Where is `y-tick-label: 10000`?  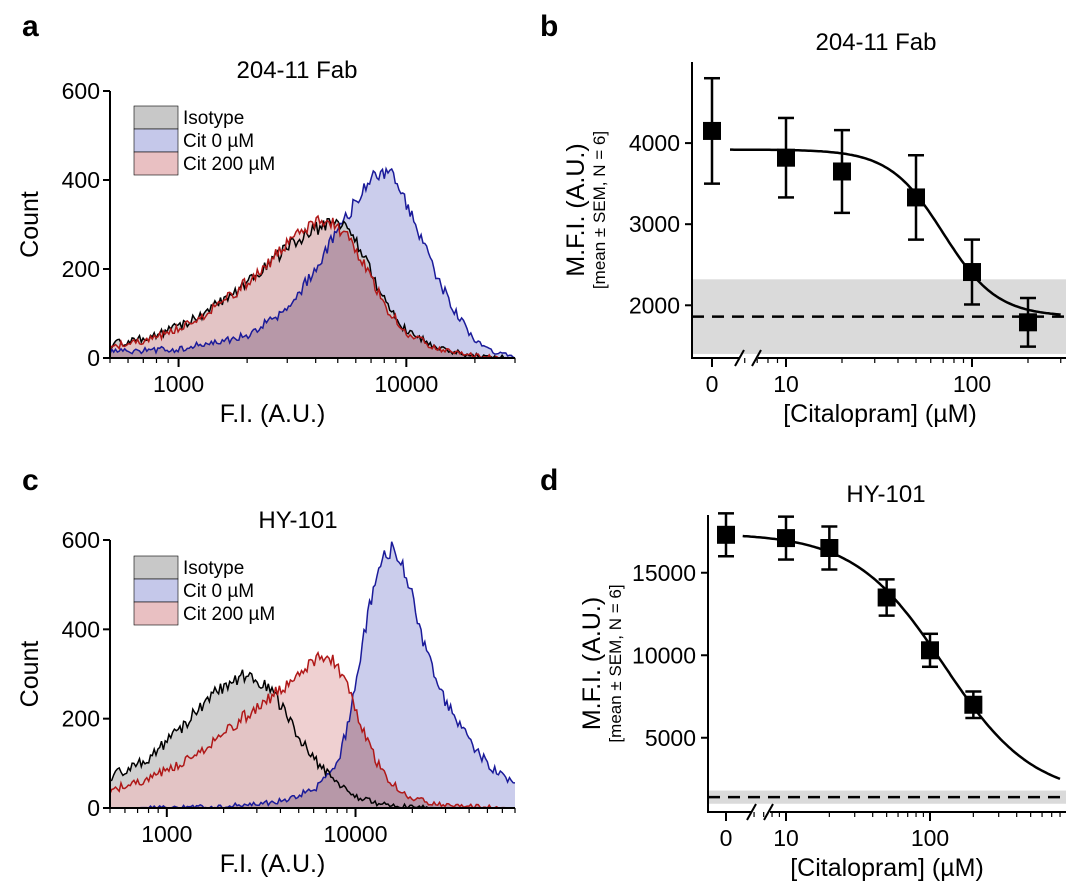
y-tick-label: 10000 is located at coordinates (664, 655).